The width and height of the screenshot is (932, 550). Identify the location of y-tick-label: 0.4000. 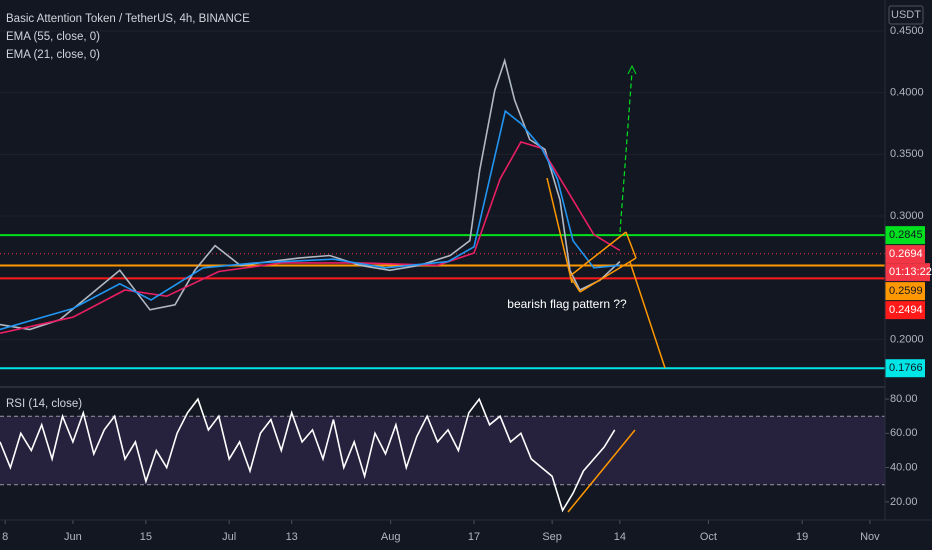
(907, 93).